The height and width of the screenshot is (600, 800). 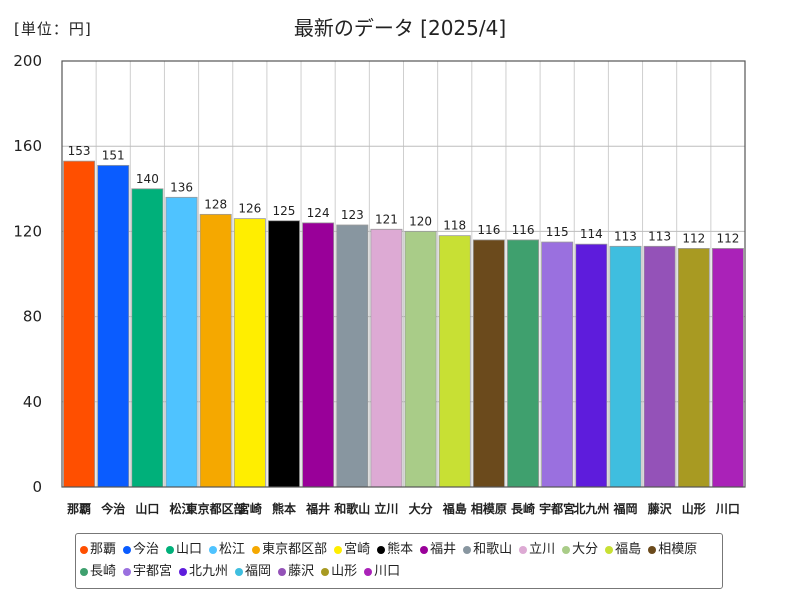 I want to click on data-label: 140, so click(x=147, y=179).